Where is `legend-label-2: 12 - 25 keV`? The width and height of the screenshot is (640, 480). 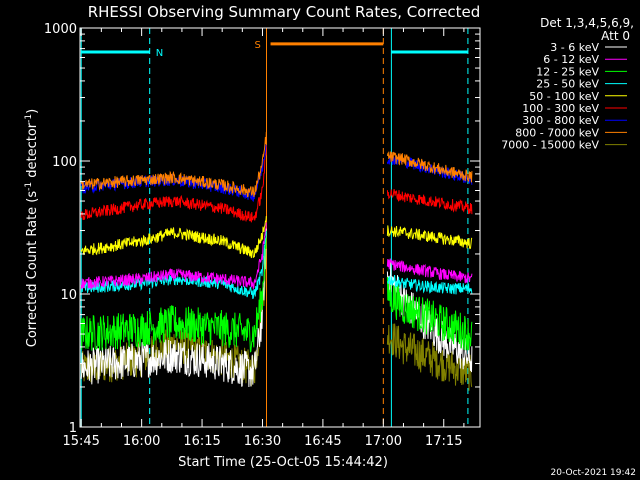
legend-label-2: 12 - 25 keV is located at coordinates (567, 71).